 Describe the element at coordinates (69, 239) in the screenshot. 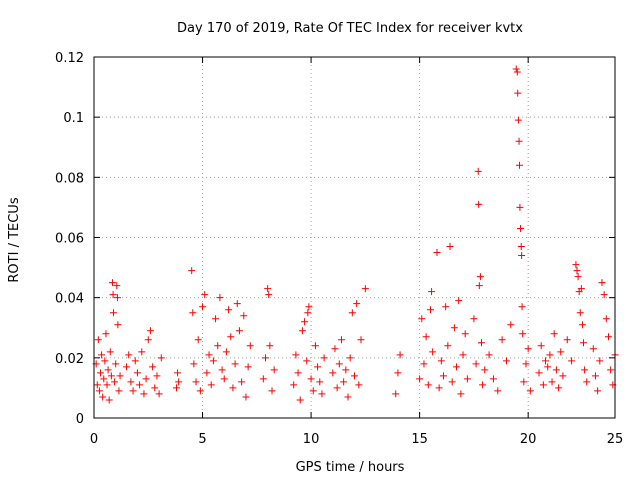

I see `y-tick-label: 0.06` at that location.